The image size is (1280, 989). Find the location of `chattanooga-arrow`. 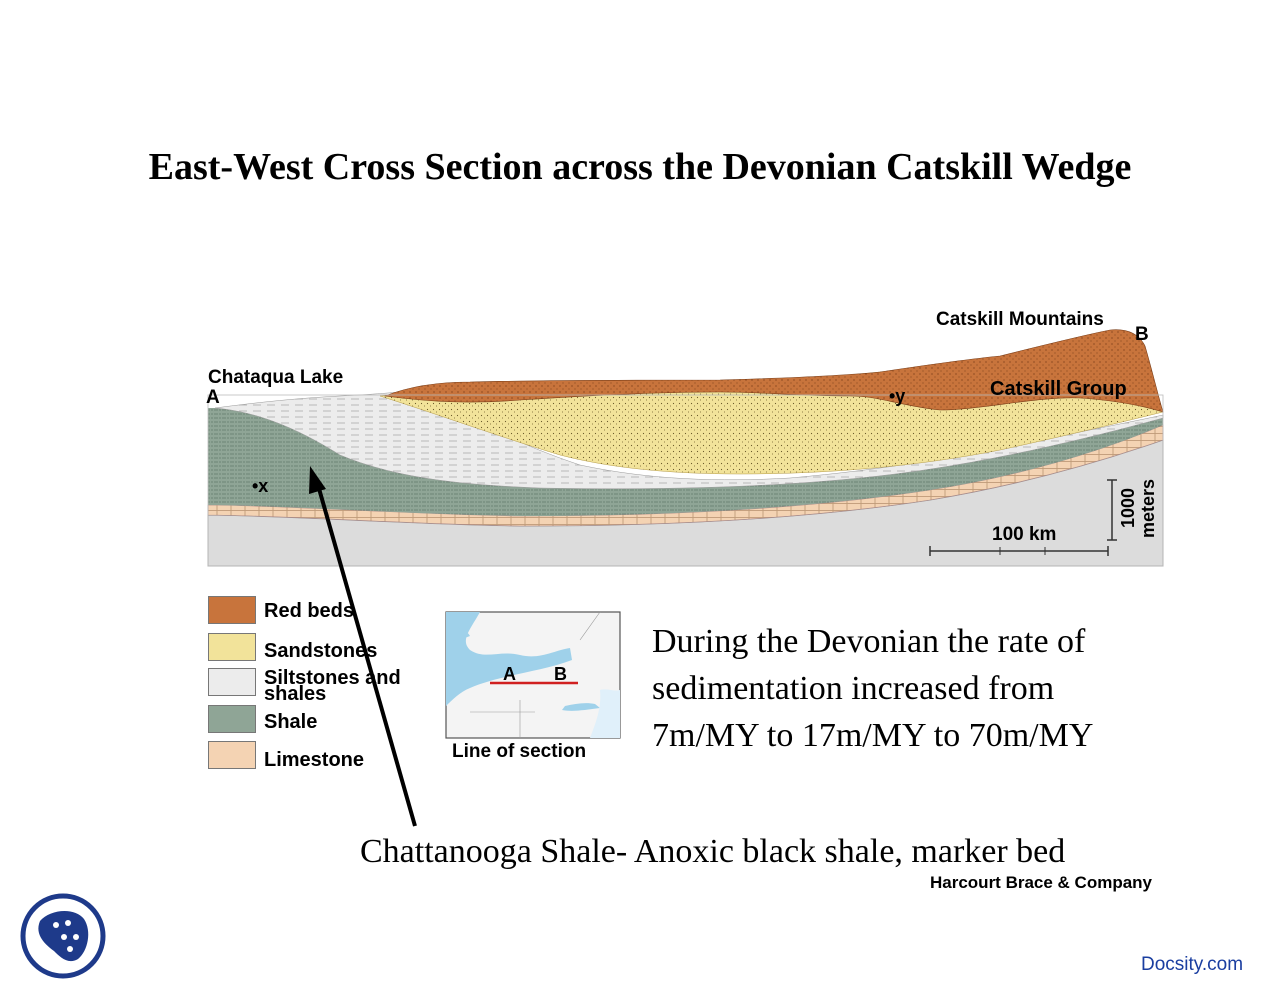

chattanooga-arrow is located at coordinates (363, 646).